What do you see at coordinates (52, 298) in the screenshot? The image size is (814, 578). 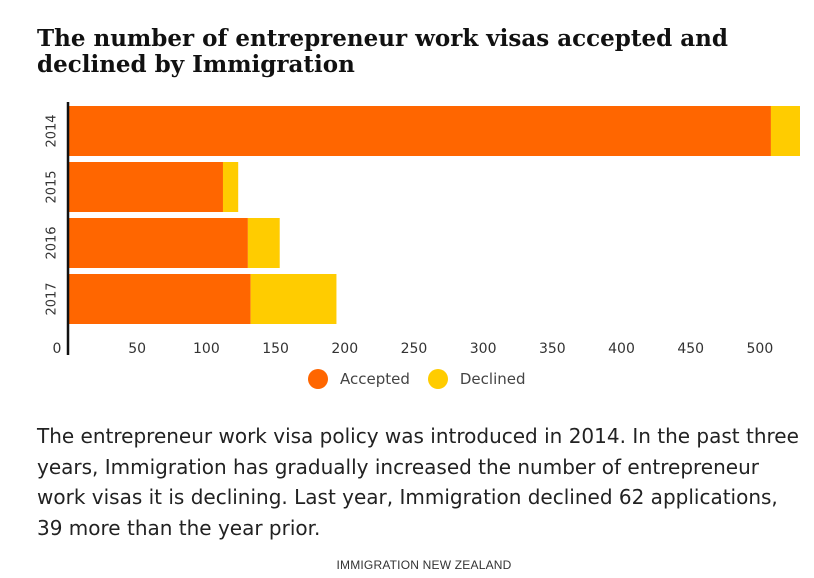 I see `y-tick-label-2017: 2017` at bounding box center [52, 298].